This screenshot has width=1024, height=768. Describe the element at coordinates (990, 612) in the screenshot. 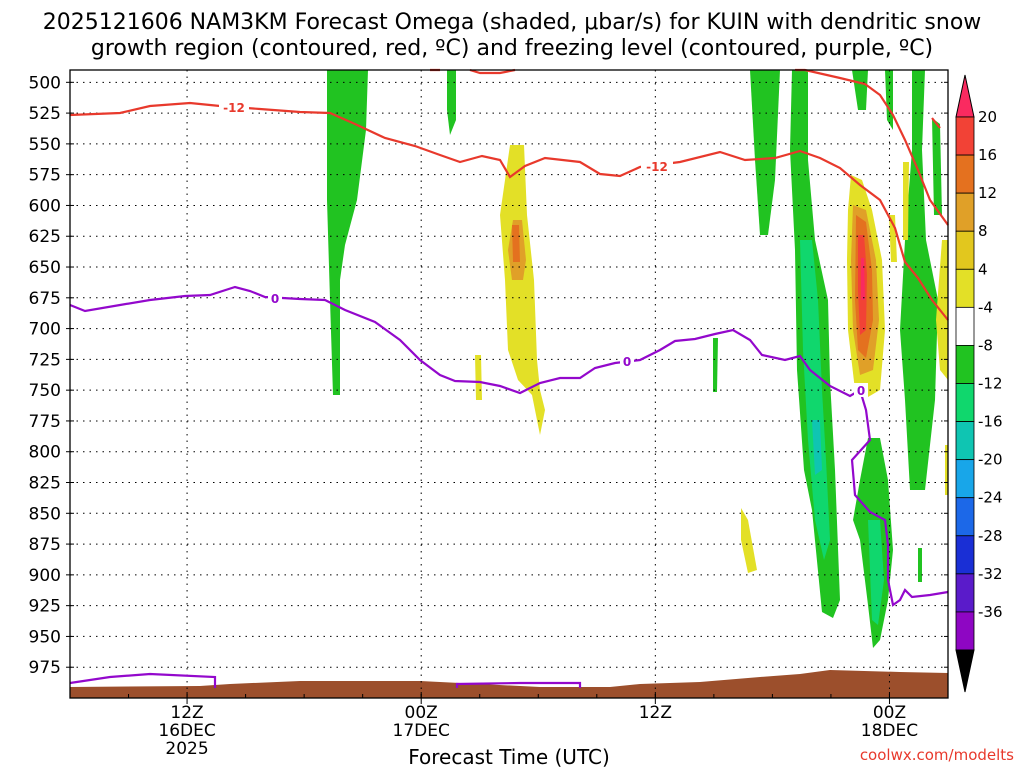

I see `colorbar-label: -36` at that location.